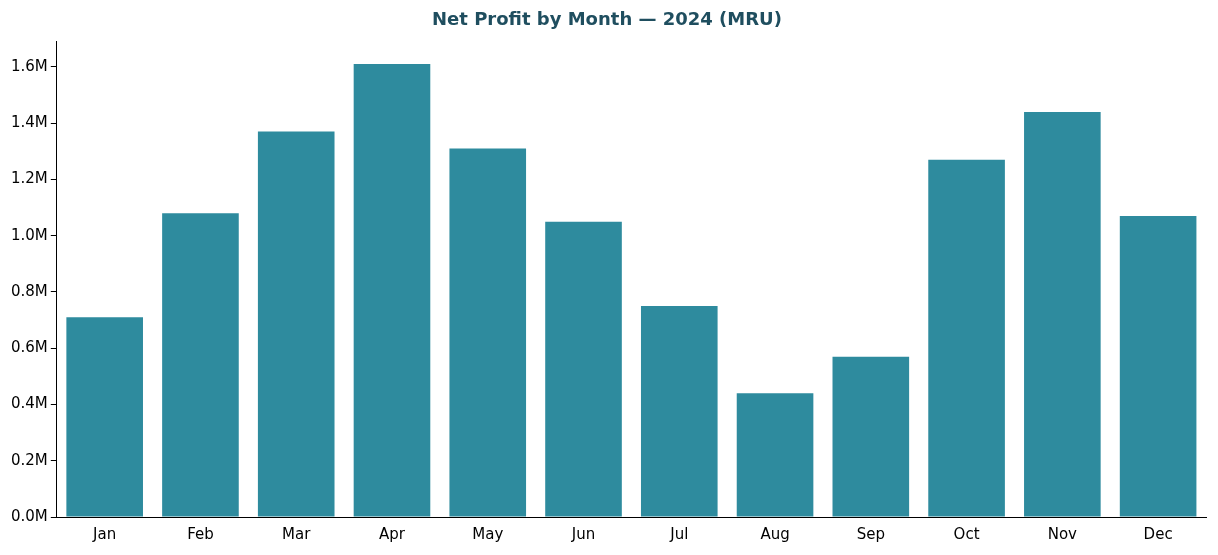 The width and height of the screenshot is (1218, 555). Describe the element at coordinates (29, 459) in the screenshot. I see `y-tick-label: 0.2M` at that location.